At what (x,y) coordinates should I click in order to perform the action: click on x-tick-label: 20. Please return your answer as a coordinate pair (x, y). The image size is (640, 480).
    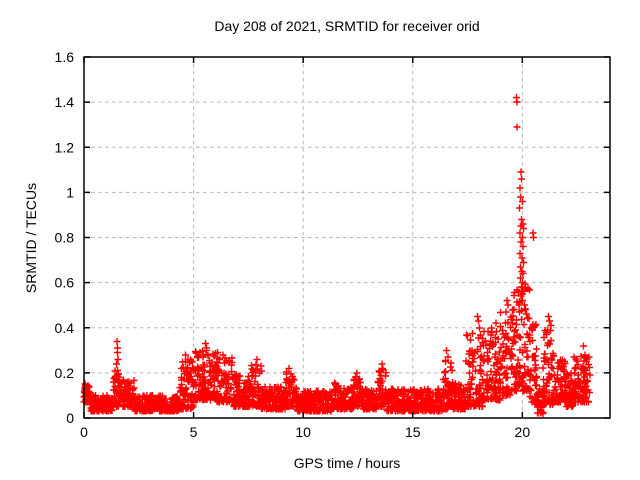
    Looking at the image, I should click on (523, 432).